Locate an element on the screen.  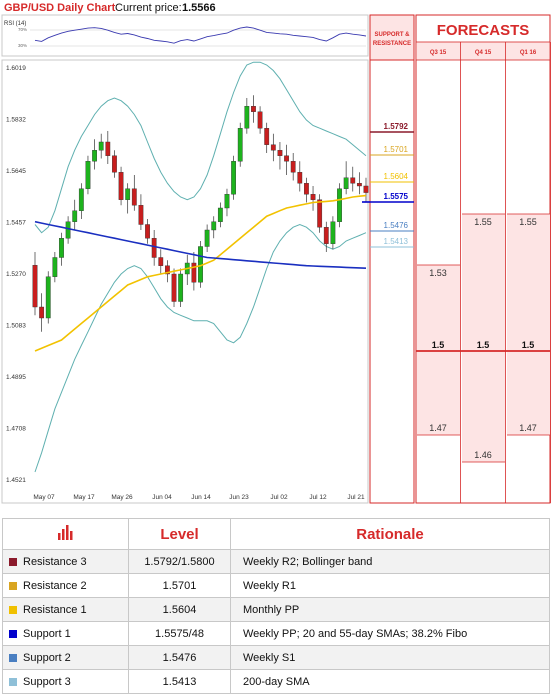
forecast-high-value: 1.55 is located at coordinates (483, 222).